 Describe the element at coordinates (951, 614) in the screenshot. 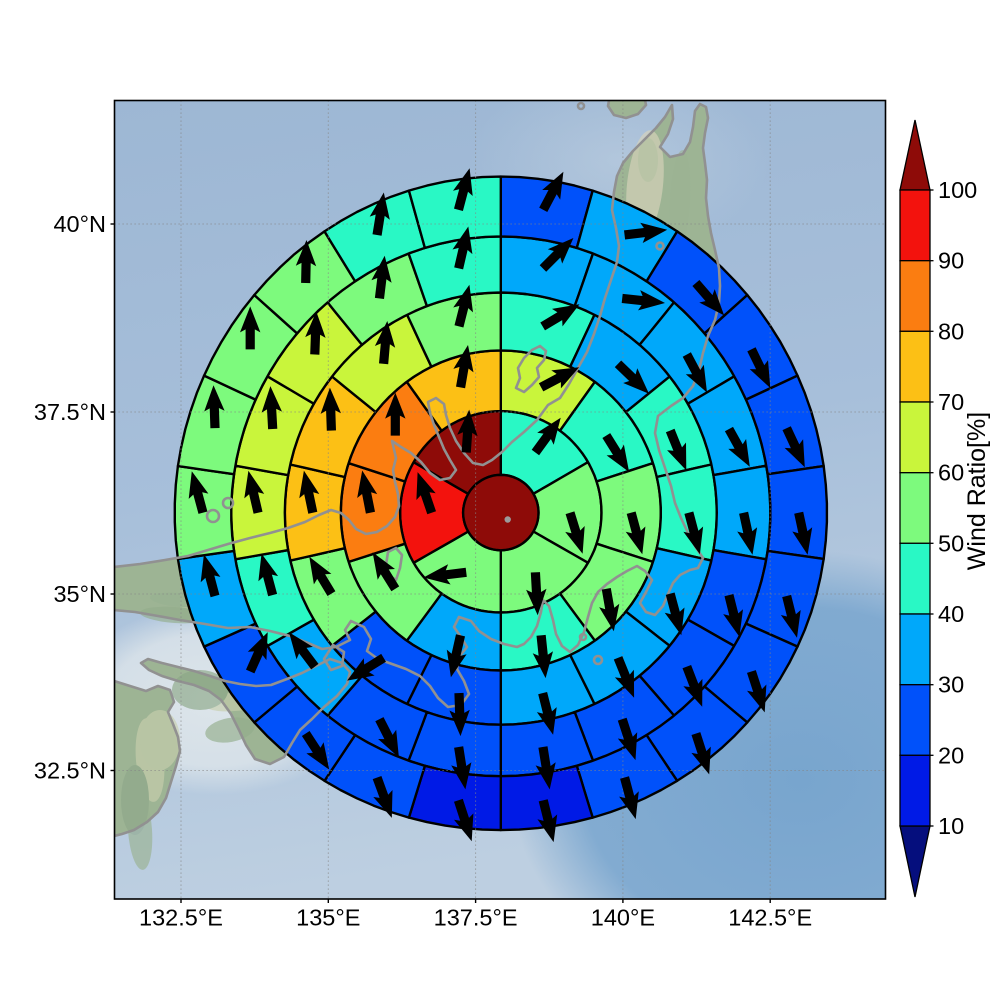

I see `svg-text: 40` at that location.